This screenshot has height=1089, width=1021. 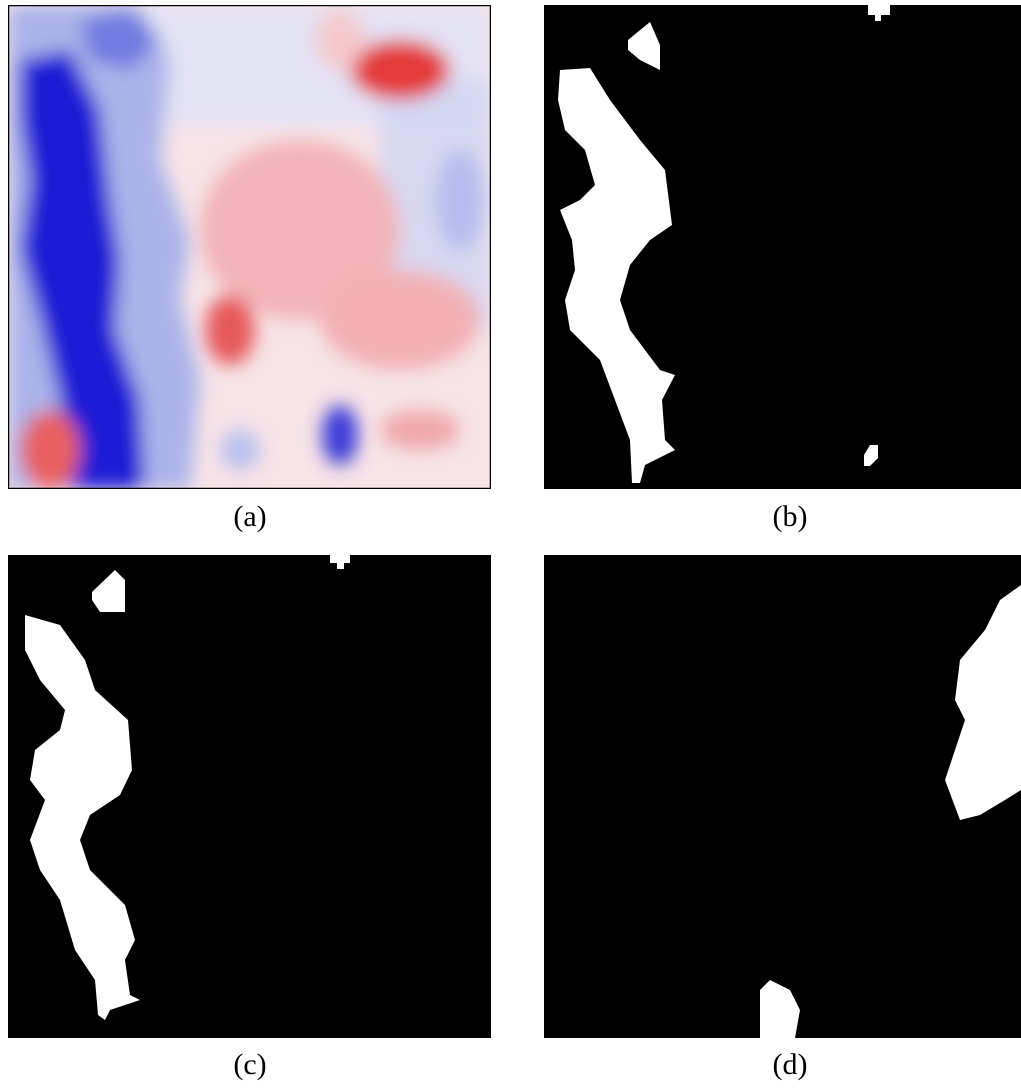 What do you see at coordinates (249, 516) in the screenshot?
I see `panel-label: (a)` at bounding box center [249, 516].